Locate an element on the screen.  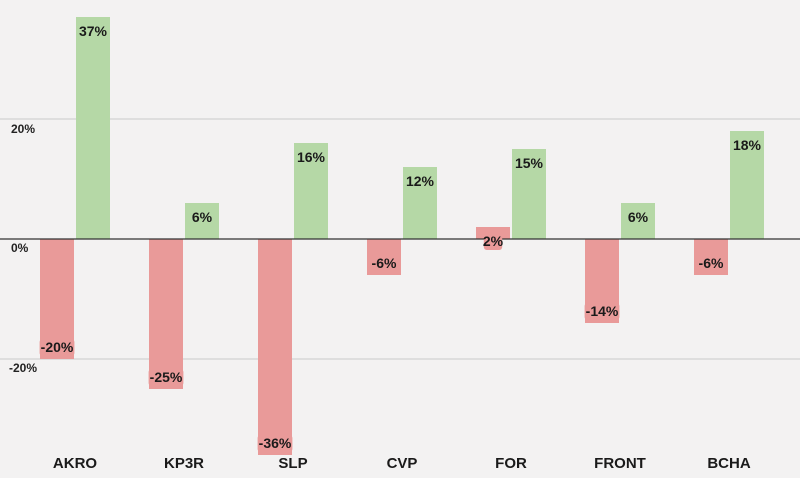
category-label-slp: SLP is located at coordinates (292, 463).